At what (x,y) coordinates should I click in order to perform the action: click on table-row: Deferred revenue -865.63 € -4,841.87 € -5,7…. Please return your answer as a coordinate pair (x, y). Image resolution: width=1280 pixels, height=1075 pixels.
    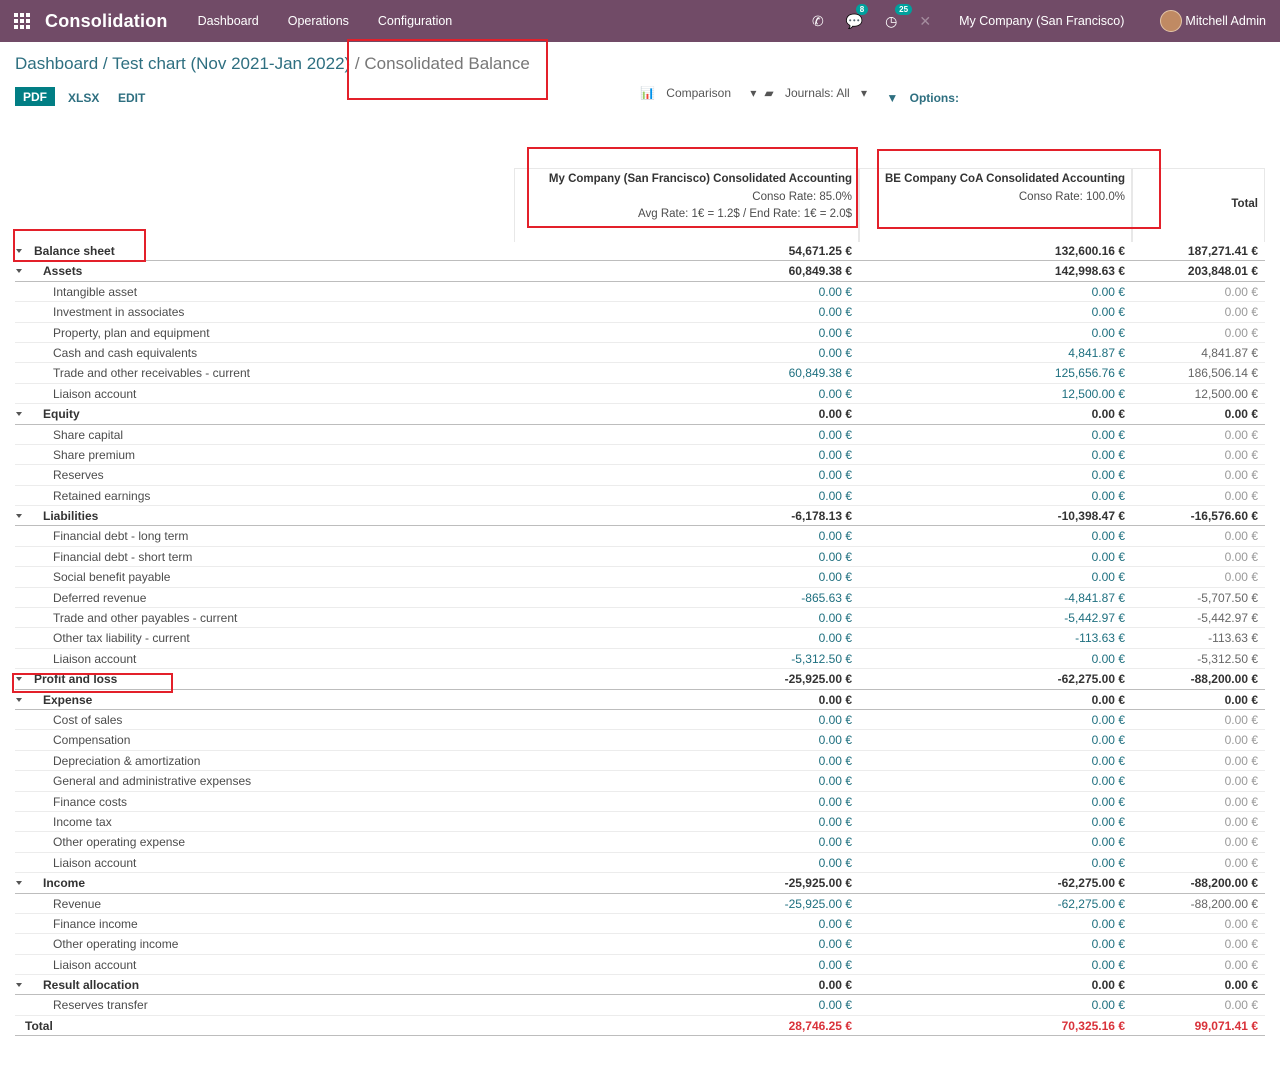
    Looking at the image, I should click on (640, 598).